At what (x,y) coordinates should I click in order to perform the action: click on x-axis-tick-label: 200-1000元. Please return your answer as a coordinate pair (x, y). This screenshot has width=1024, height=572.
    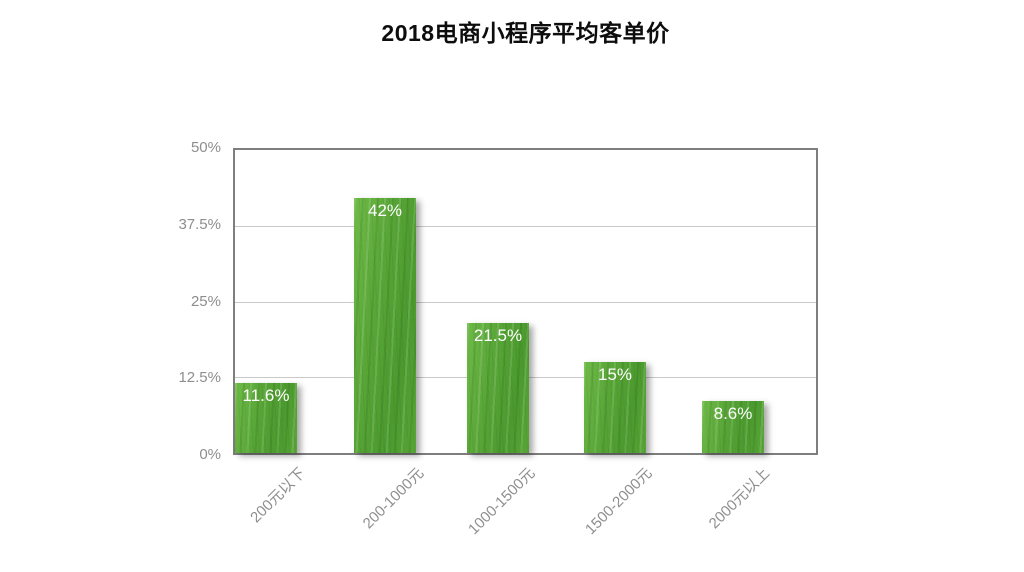
    Looking at the image, I should click on (393, 498).